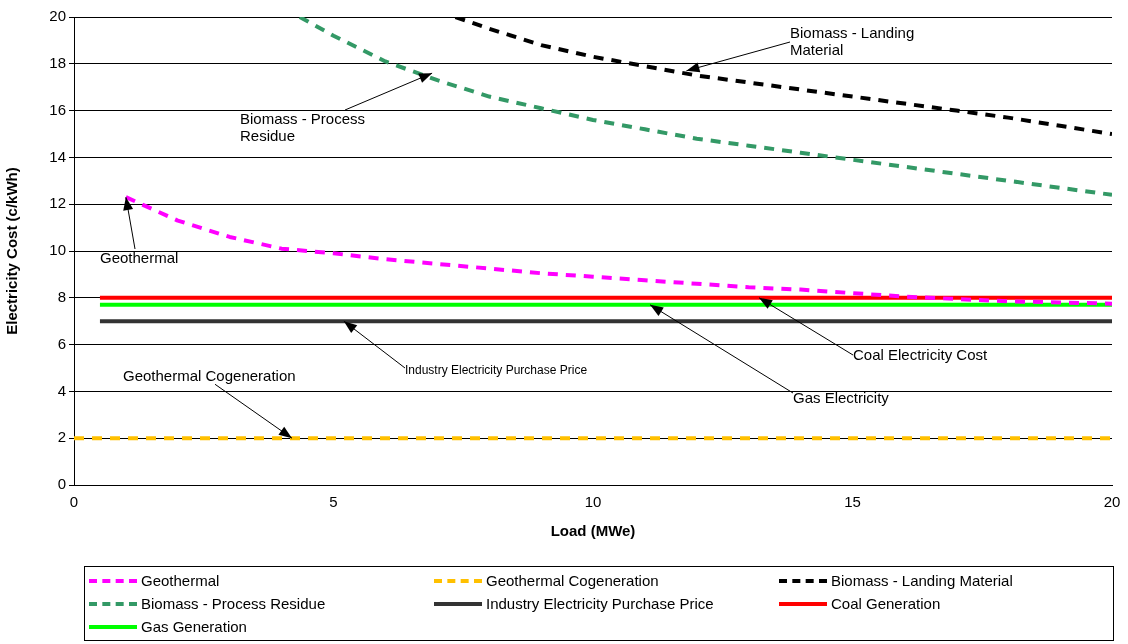 Image resolution: width=1128 pixels, height=644 pixels. I want to click on y-tick-label: 6, so click(61, 343).